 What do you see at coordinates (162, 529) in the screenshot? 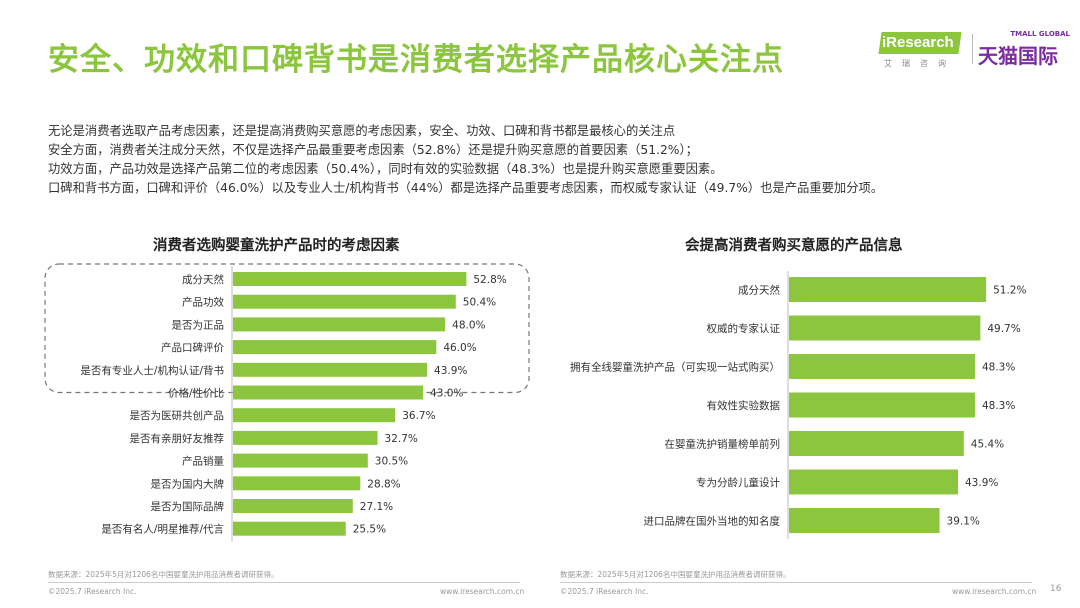
I see `category-label: 是否有名人/明星推荐/代言` at bounding box center [162, 529].